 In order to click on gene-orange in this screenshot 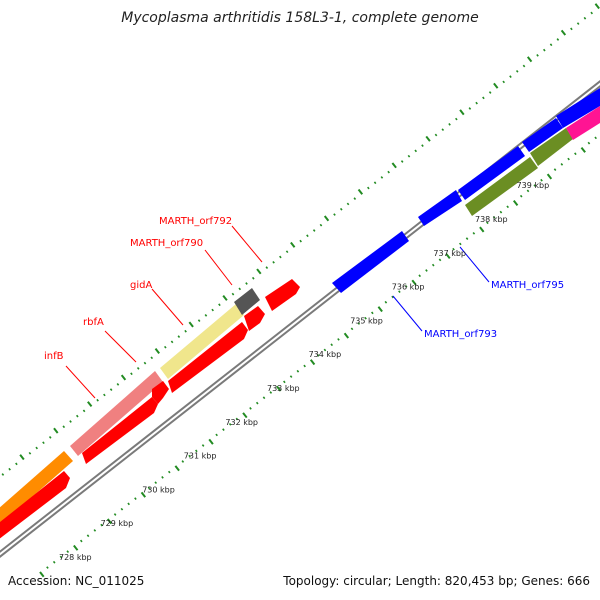, I will do `click(36, 488)`.